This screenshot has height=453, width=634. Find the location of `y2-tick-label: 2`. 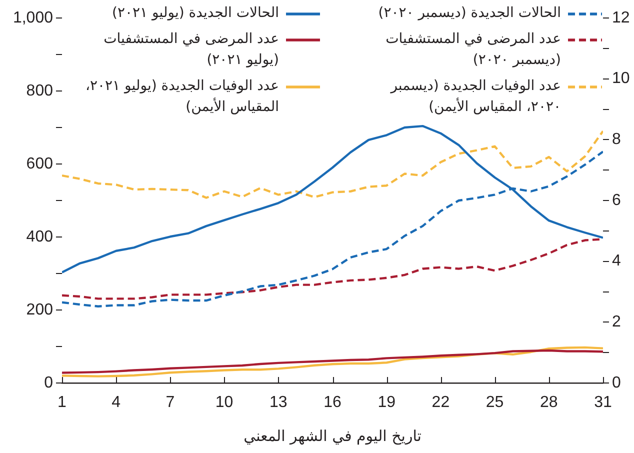

y2-tick-label: 2 is located at coordinates (616, 322).